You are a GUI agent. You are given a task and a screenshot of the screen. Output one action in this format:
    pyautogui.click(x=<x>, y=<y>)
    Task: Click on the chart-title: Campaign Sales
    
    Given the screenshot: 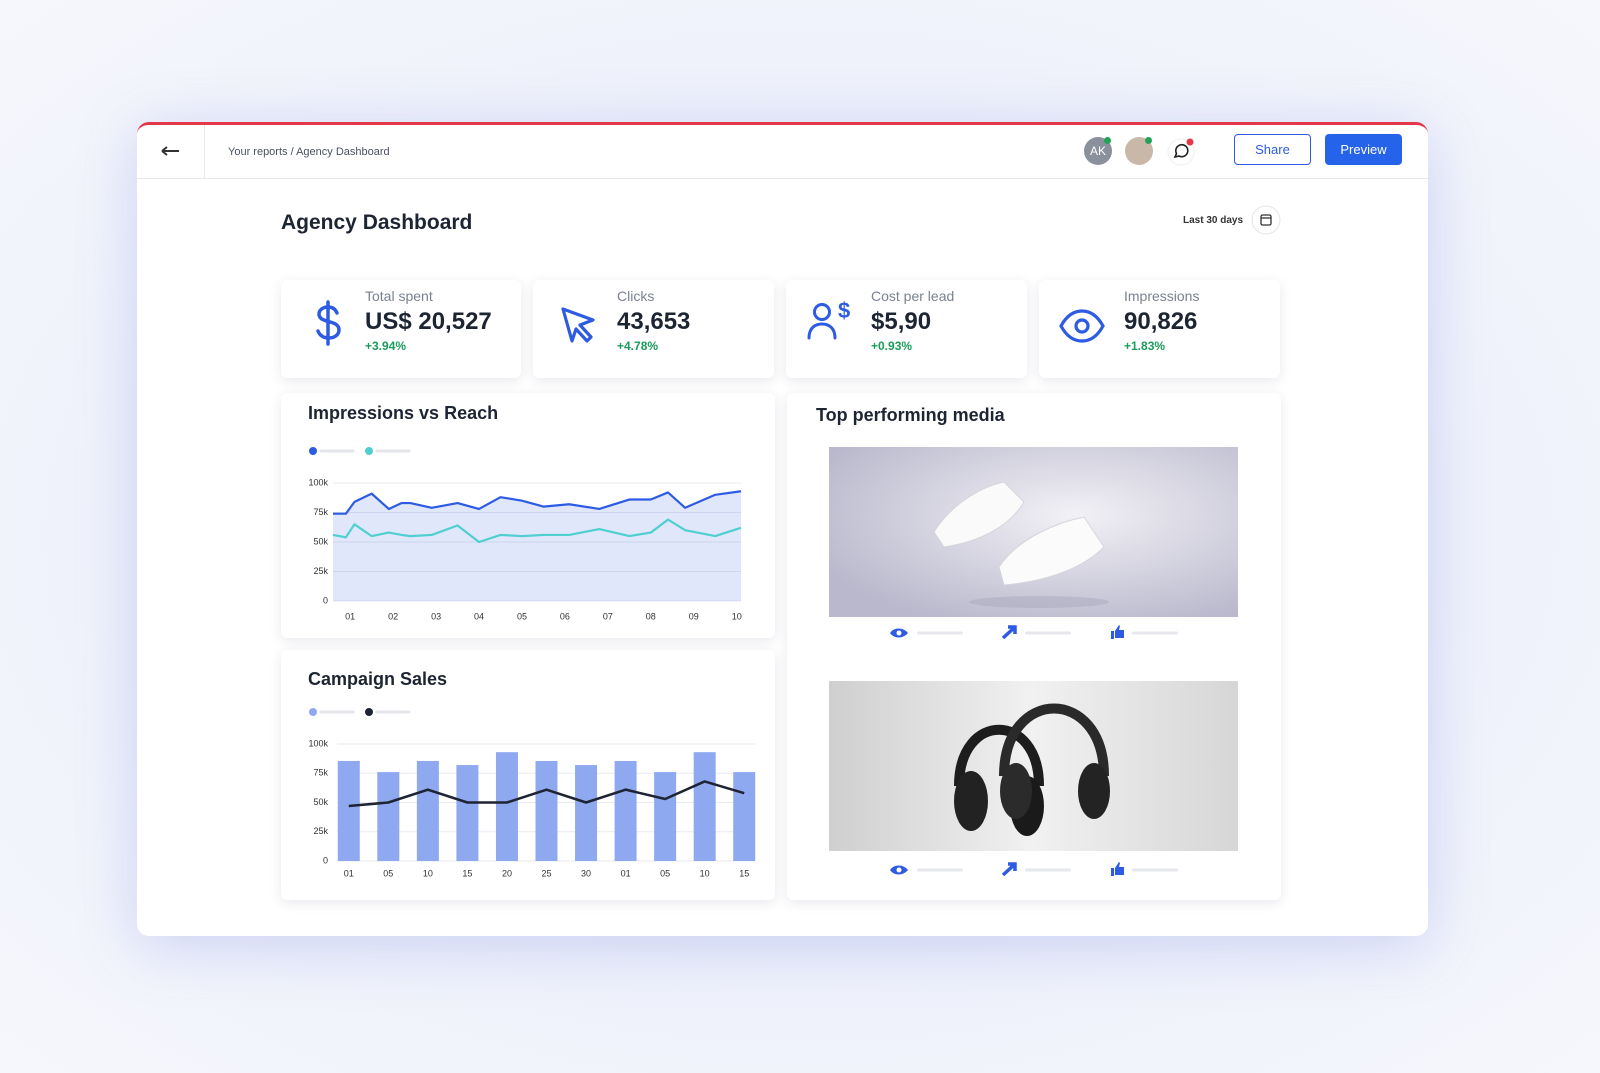 What is the action you would take?
    pyautogui.click(x=377, y=679)
    